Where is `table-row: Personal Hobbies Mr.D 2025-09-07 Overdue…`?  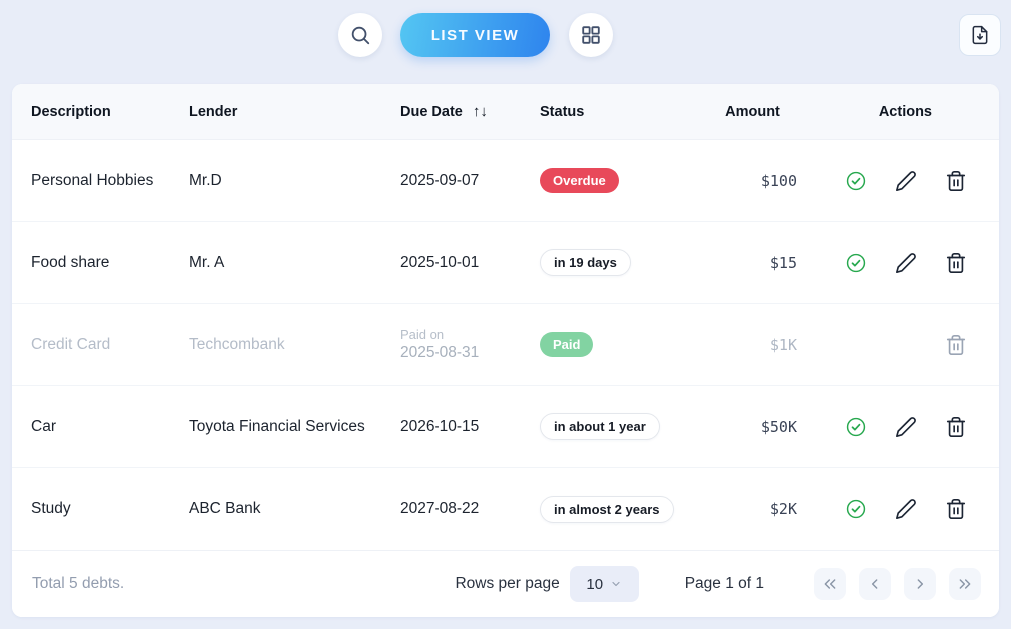
table-row: Personal Hobbies Mr.D 2025-09-07 Overdue… is located at coordinates (505, 181).